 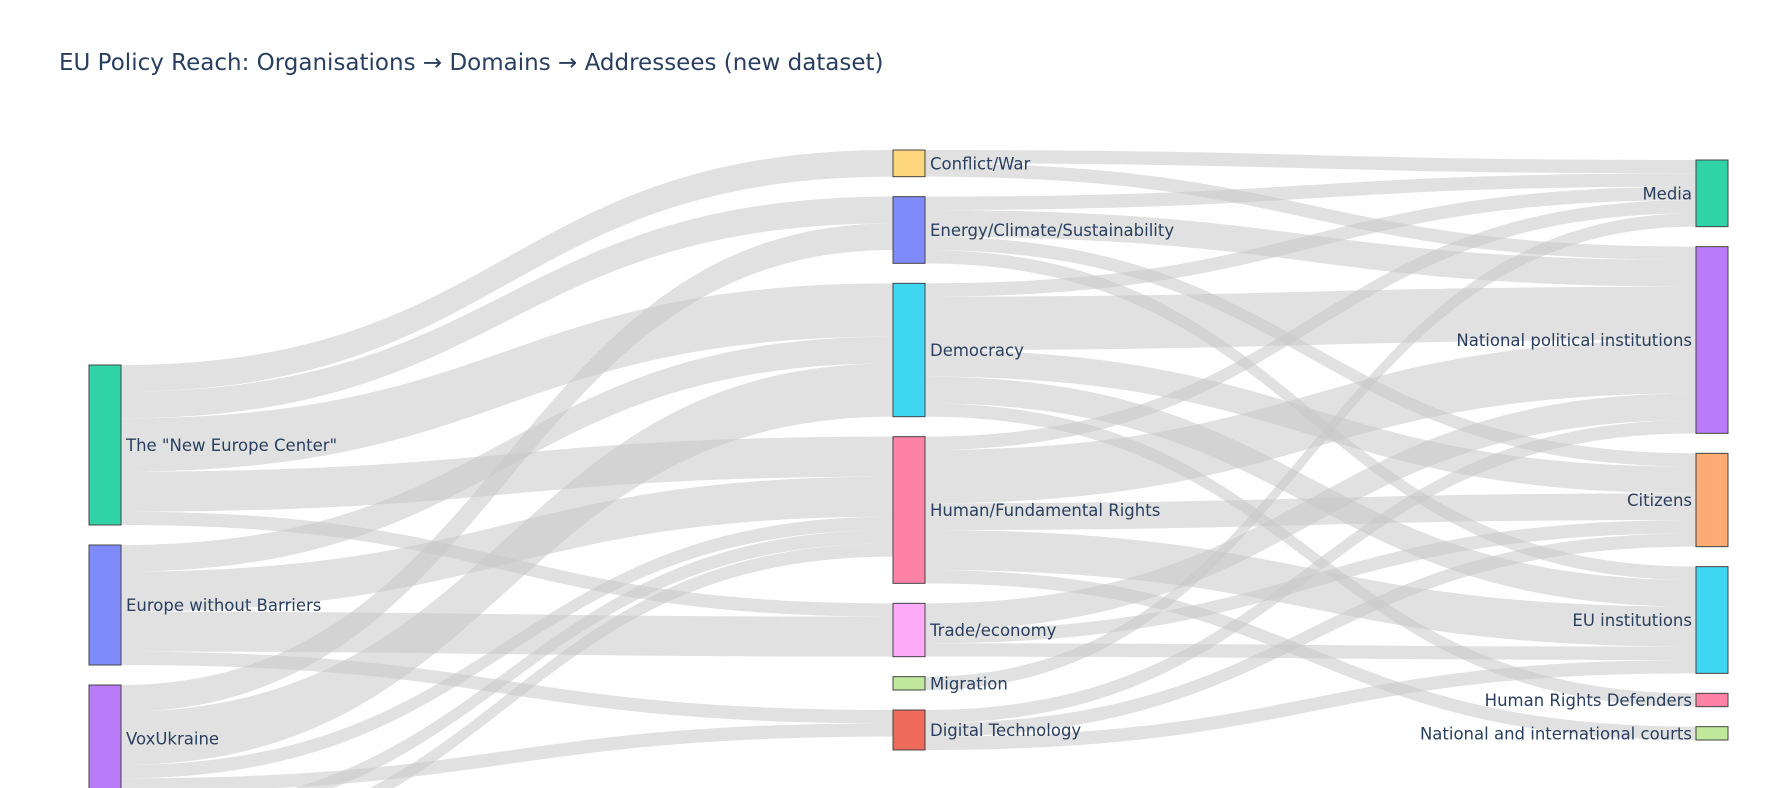 What do you see at coordinates (507, 377) in the screenshot?
I see `link-nec-dem` at bounding box center [507, 377].